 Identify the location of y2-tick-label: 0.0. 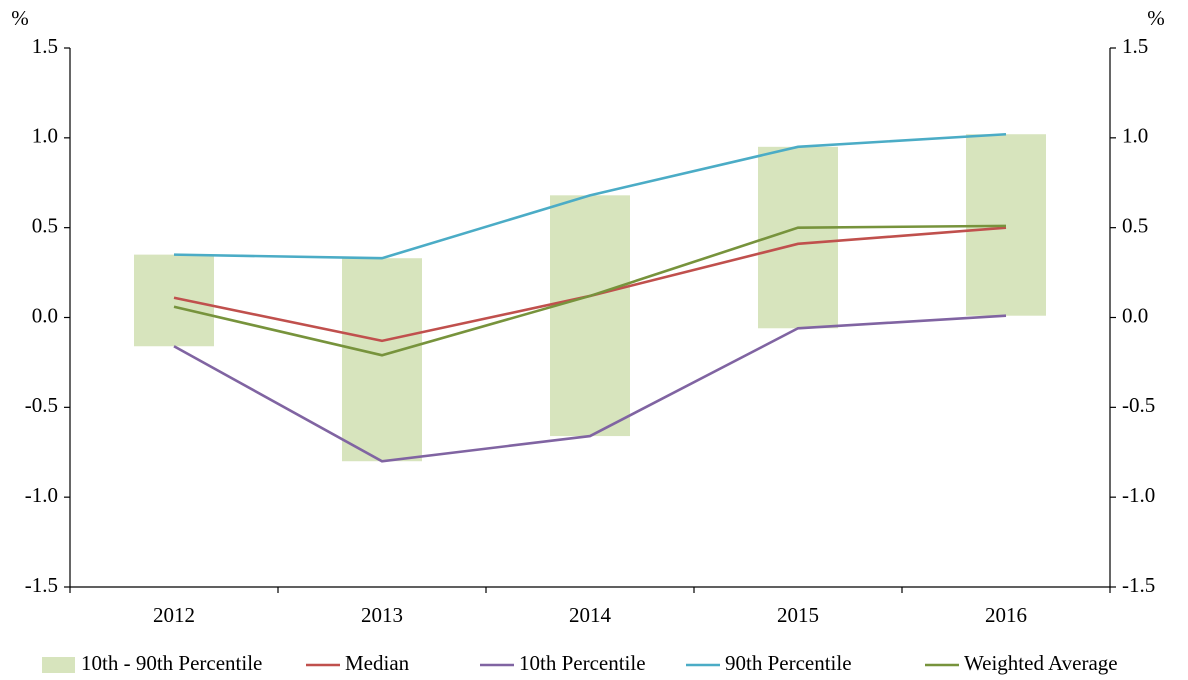
(1135, 315).